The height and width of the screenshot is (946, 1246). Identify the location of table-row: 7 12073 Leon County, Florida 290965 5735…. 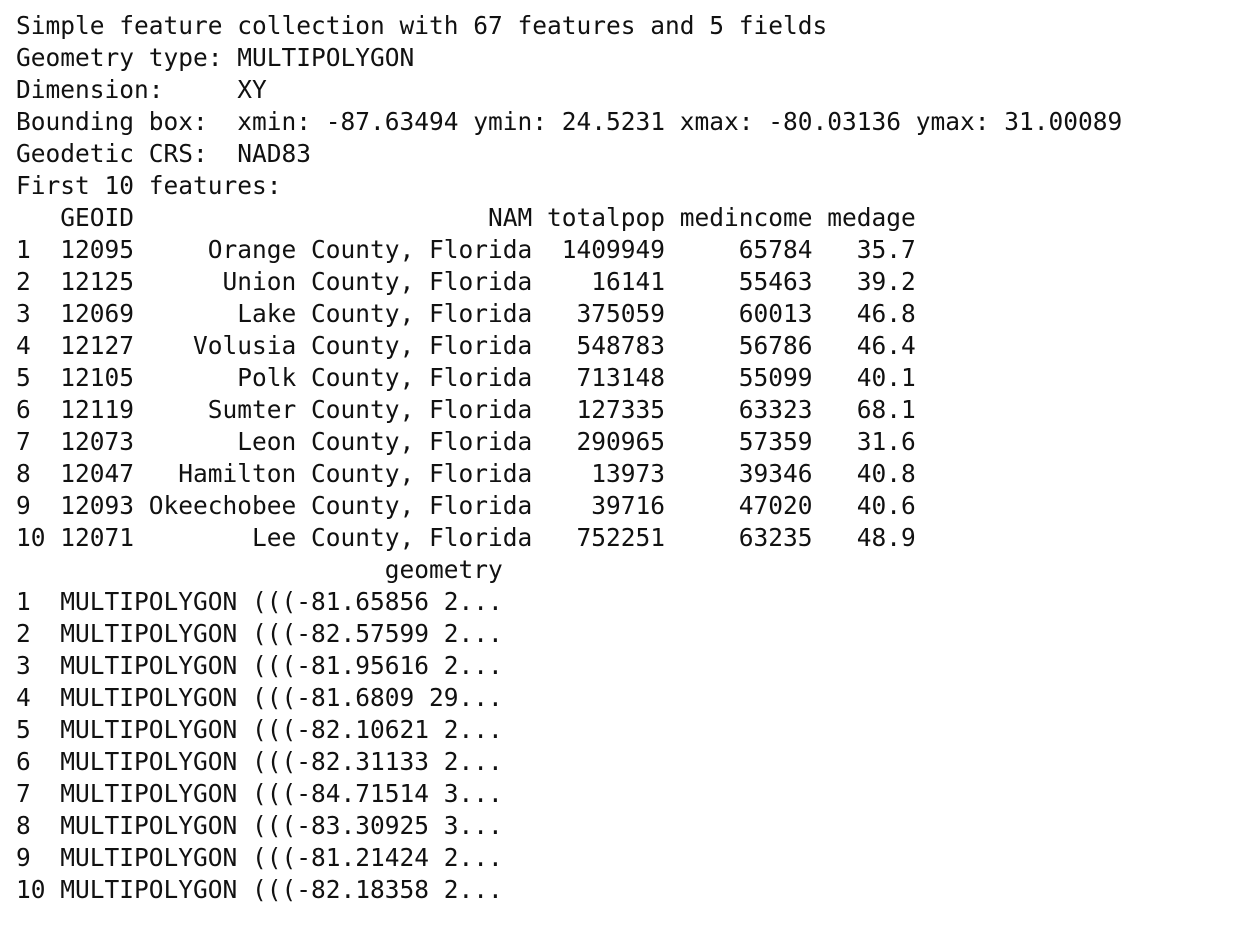
(466, 441).